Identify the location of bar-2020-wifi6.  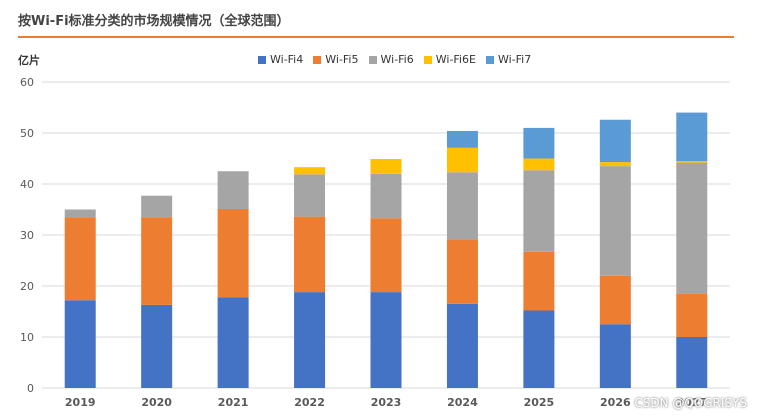
(157, 206).